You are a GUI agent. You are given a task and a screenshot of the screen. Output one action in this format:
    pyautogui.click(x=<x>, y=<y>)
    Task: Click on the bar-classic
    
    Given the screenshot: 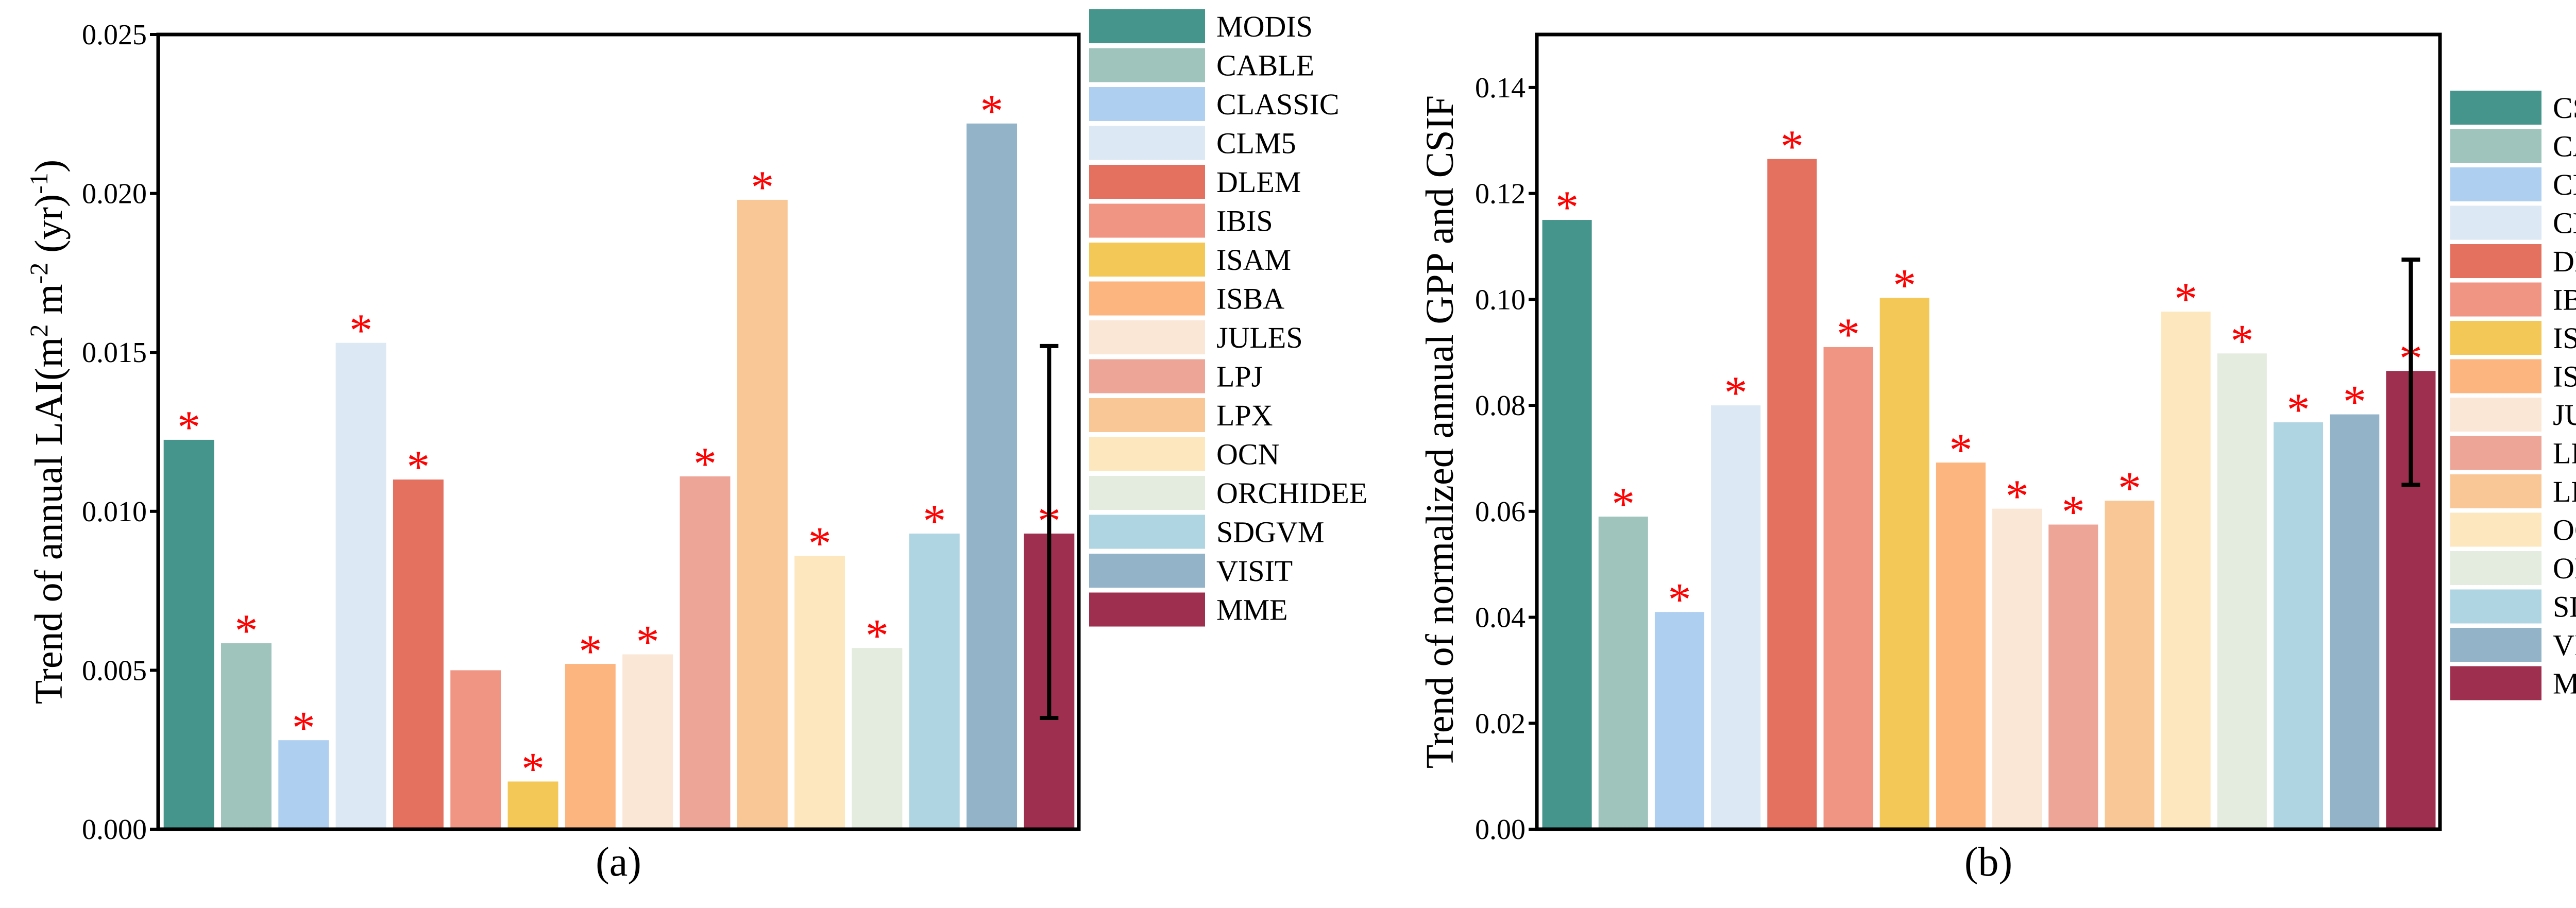 What is the action you would take?
    pyautogui.click(x=1679, y=720)
    